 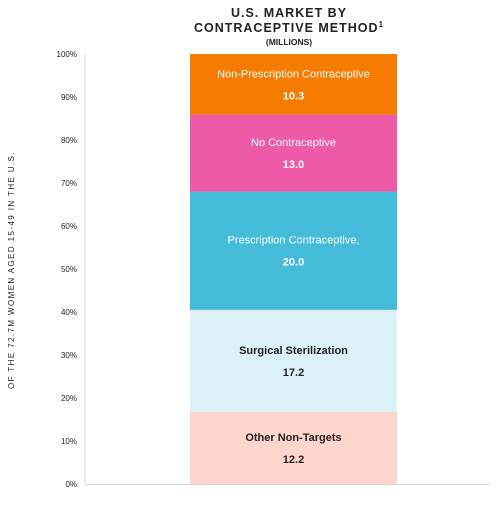 What do you see at coordinates (293, 241) in the screenshot?
I see `segment-label: Prescription Contraceptive,` at bounding box center [293, 241].